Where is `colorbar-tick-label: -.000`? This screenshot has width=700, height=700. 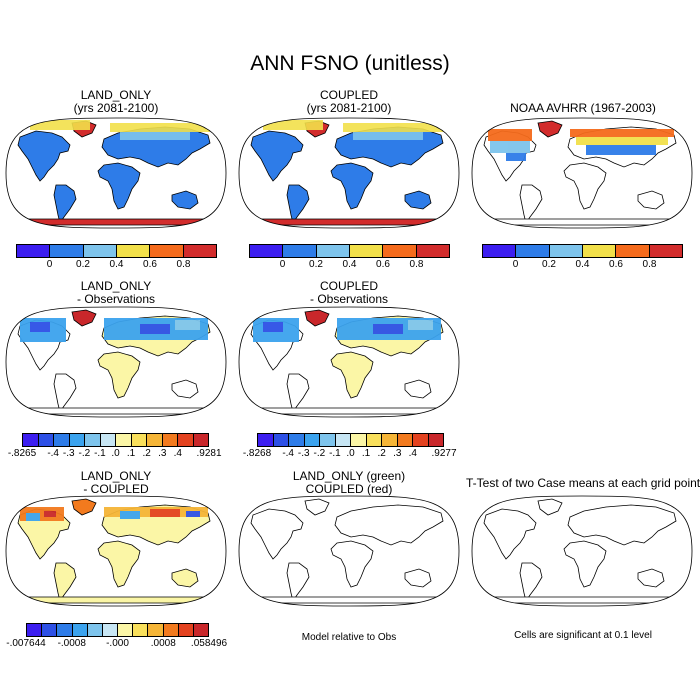 colorbar-tick-label: -.000 is located at coordinates (117, 643).